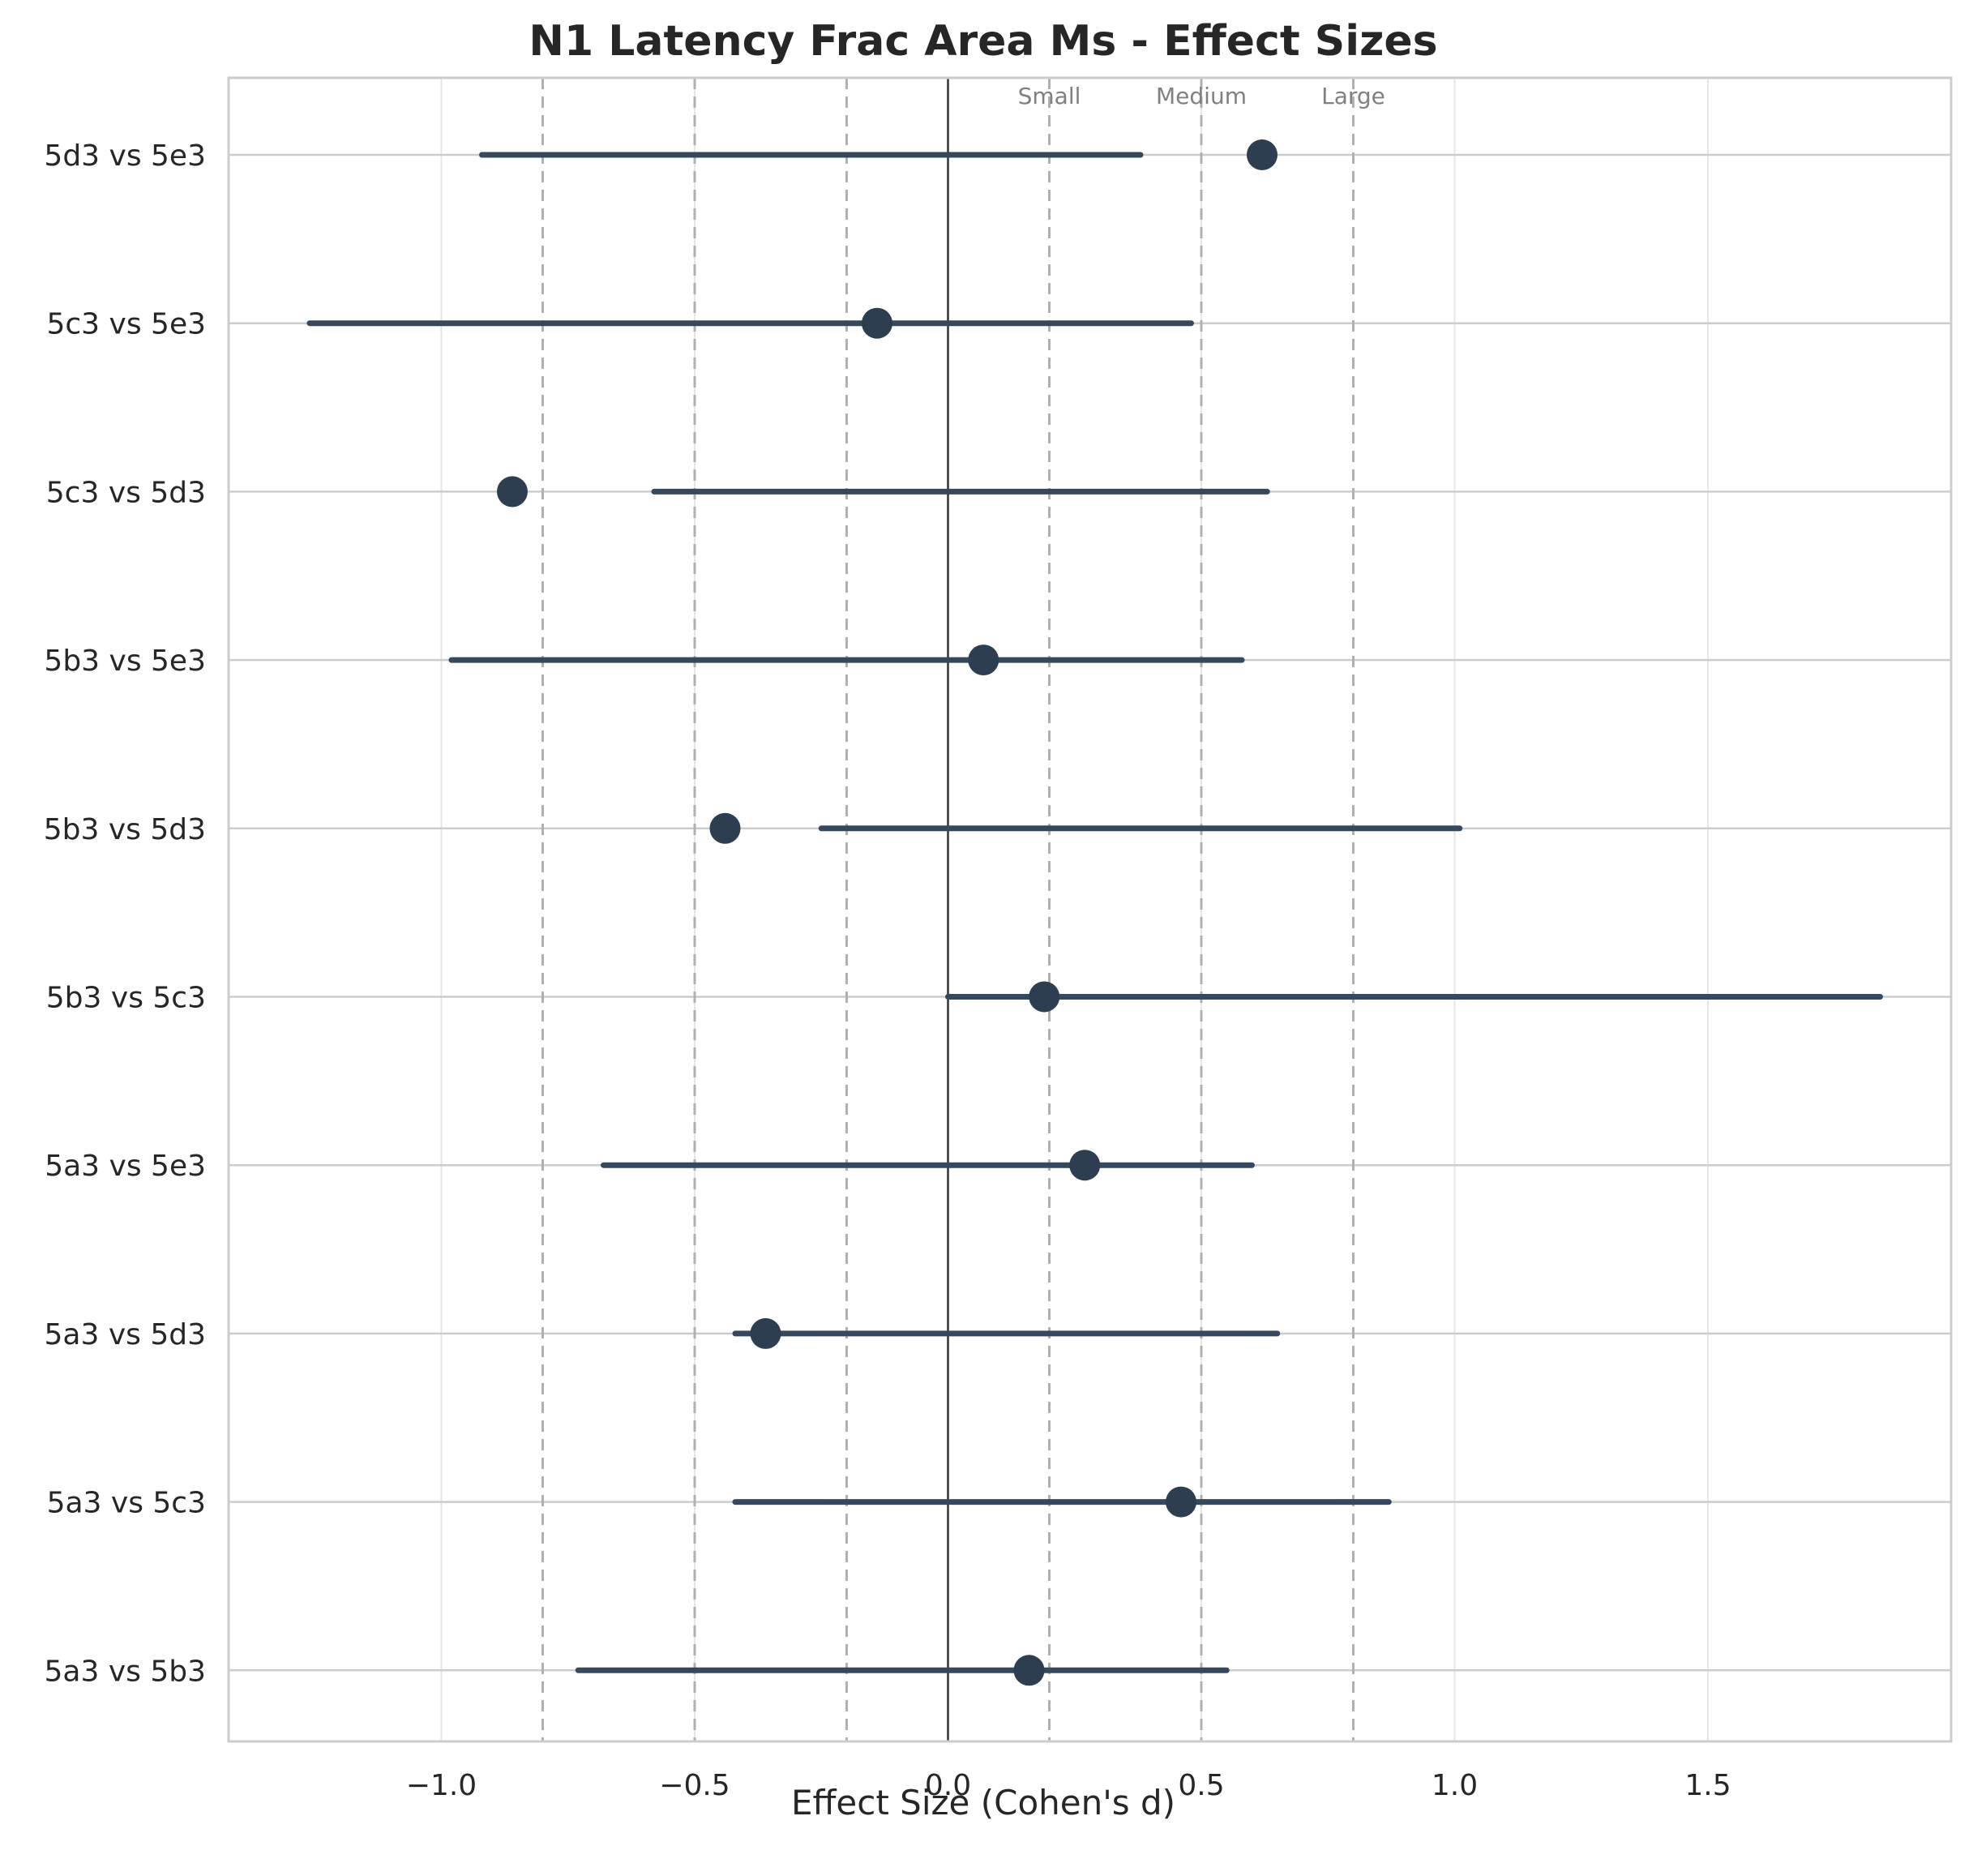  I want to click on reference-label: Large, so click(1353, 96).